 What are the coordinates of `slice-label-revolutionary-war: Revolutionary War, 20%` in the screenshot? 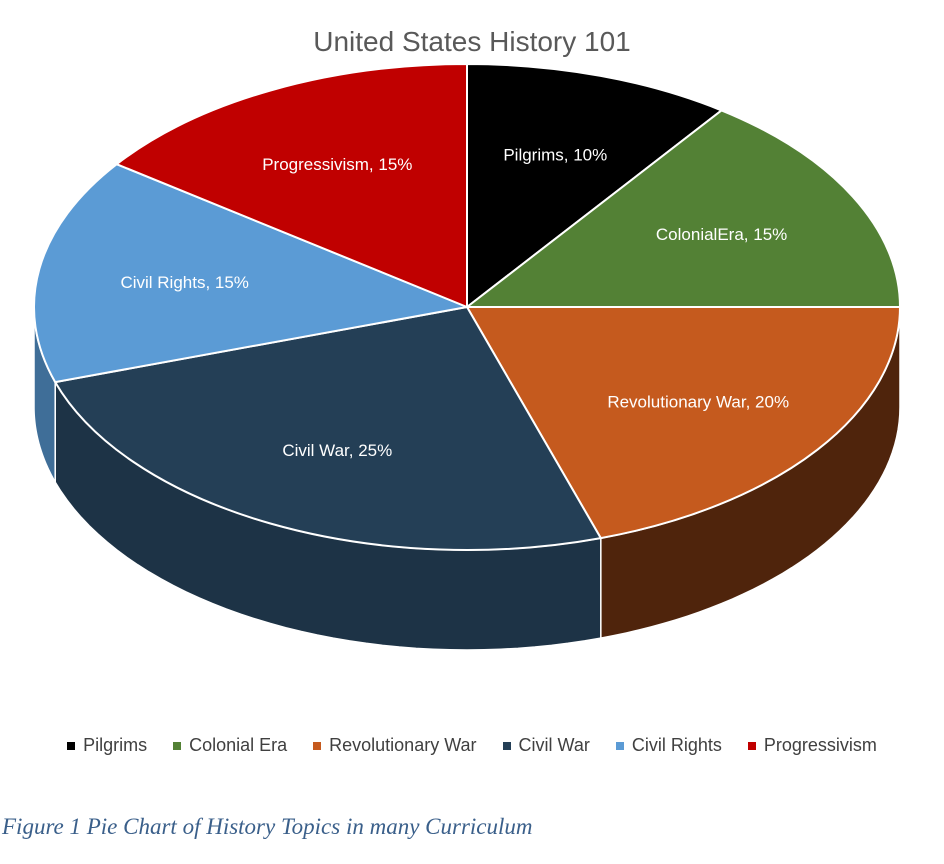 It's located at (698, 401).